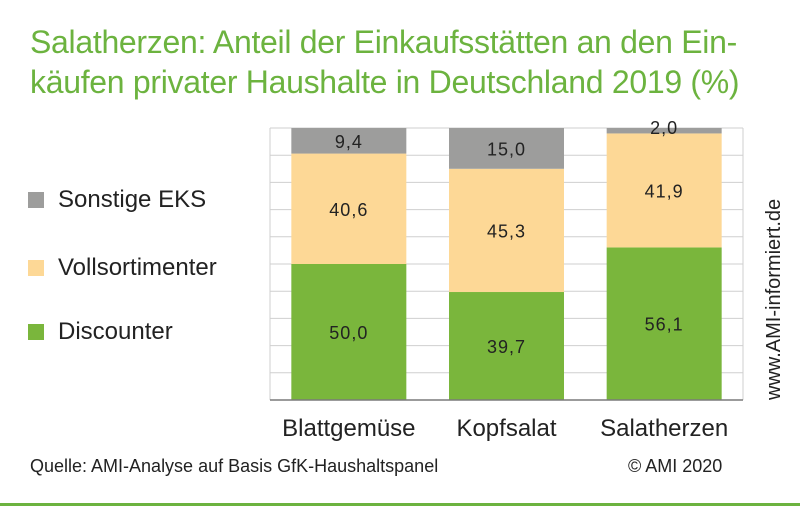 This screenshot has width=800, height=514. I want to click on category-label: Salatherzen, so click(664, 428).